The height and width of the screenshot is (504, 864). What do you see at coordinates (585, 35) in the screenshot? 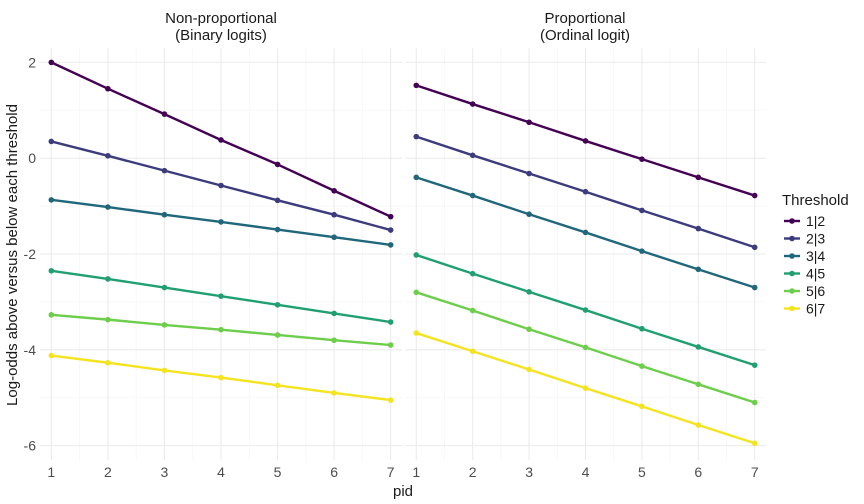
I see `facet-2-title-line2: (Ordinal logit)` at bounding box center [585, 35].